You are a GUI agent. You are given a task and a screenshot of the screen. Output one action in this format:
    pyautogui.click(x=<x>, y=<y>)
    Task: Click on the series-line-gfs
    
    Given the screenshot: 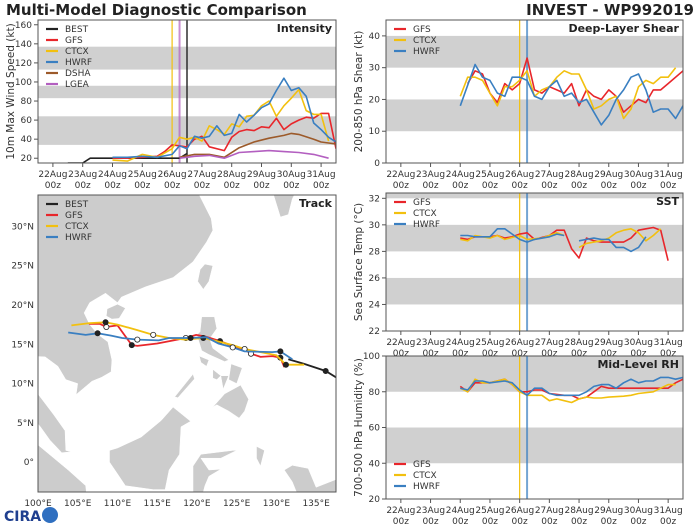 What is the action you would take?
    pyautogui.click(x=224, y=135)
    